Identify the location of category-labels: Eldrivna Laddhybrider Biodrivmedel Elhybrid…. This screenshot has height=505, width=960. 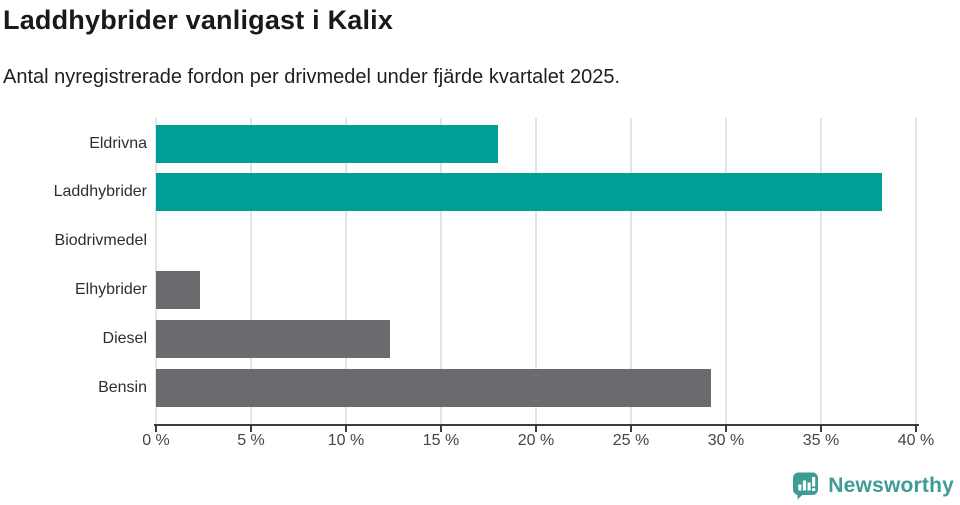
(73, 271).